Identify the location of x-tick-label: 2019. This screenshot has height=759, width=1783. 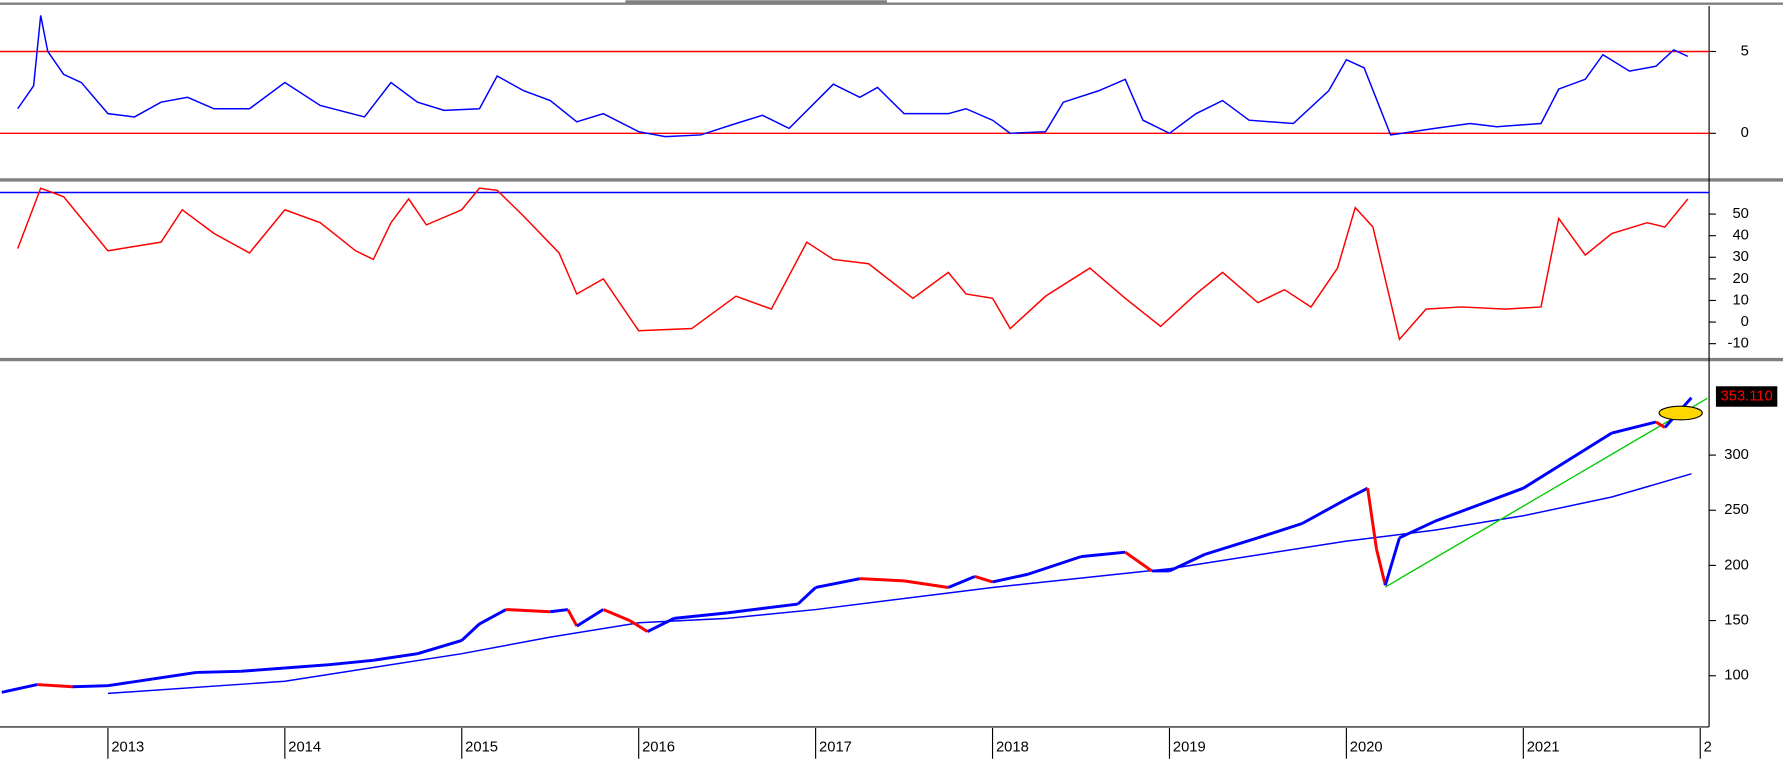
(1189, 747).